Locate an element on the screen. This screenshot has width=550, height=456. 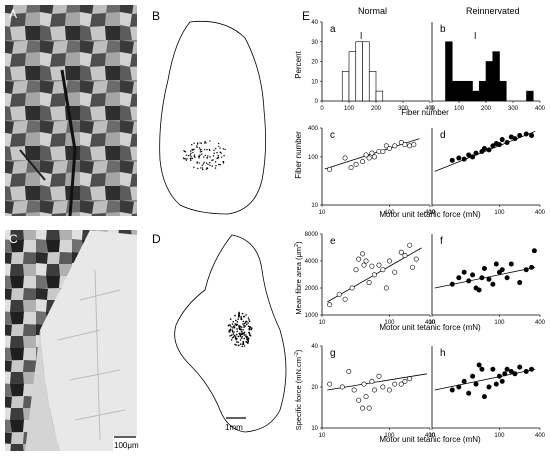
fiber-number-y-label: Fiber number is located at coordinates (298, 155).